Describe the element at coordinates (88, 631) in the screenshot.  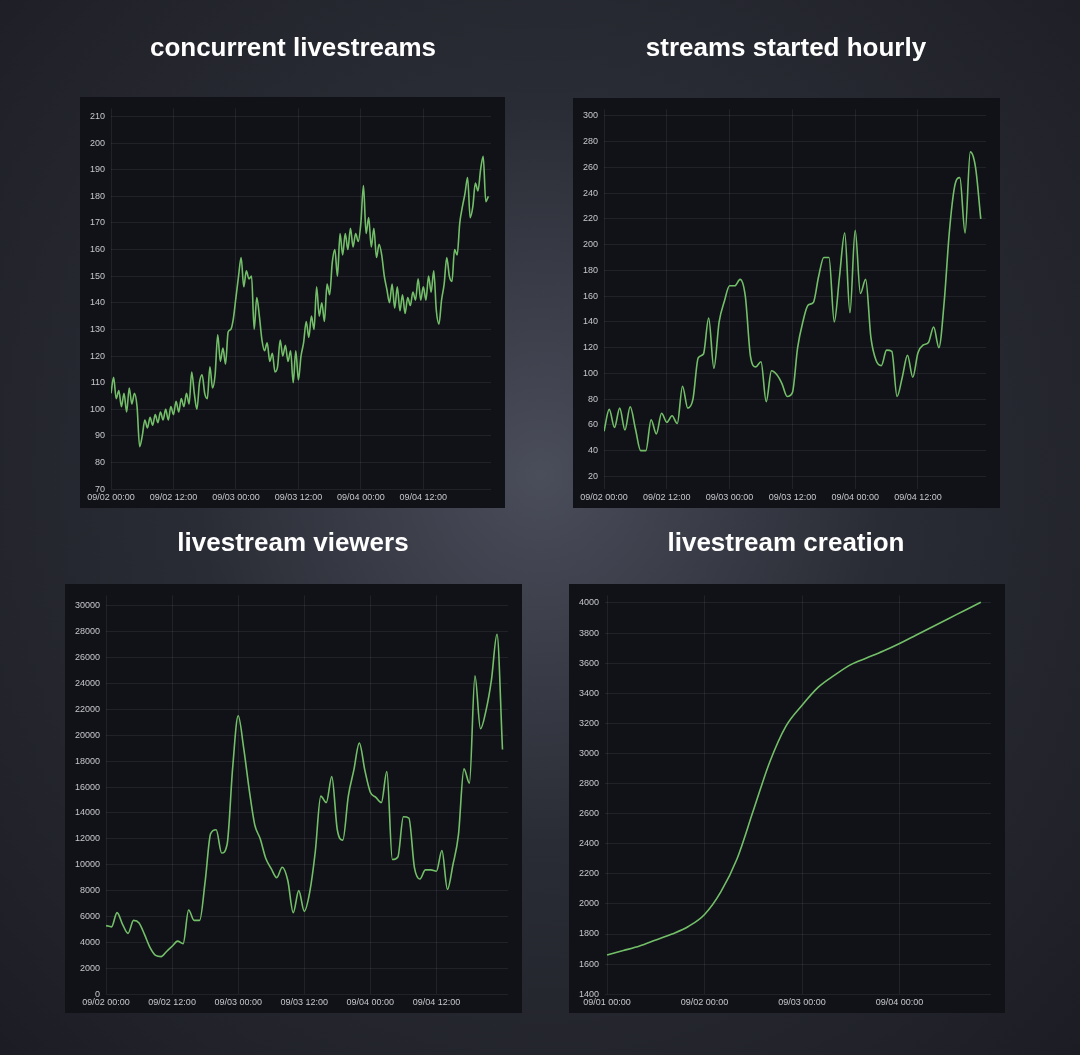
I see `y-tick-label: 28000` at that location.